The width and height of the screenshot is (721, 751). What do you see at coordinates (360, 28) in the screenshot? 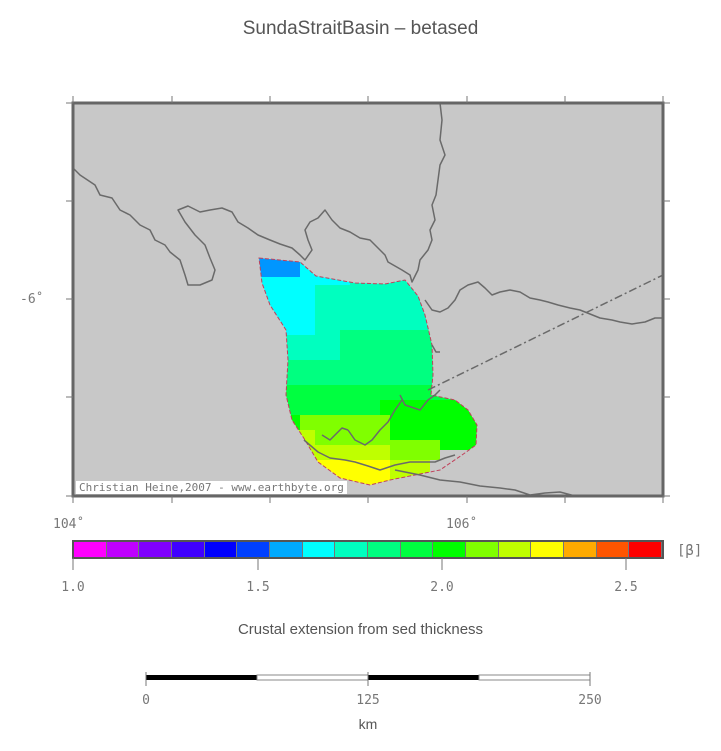
I see `map-title: SundaStraitBasin – betased` at bounding box center [360, 28].